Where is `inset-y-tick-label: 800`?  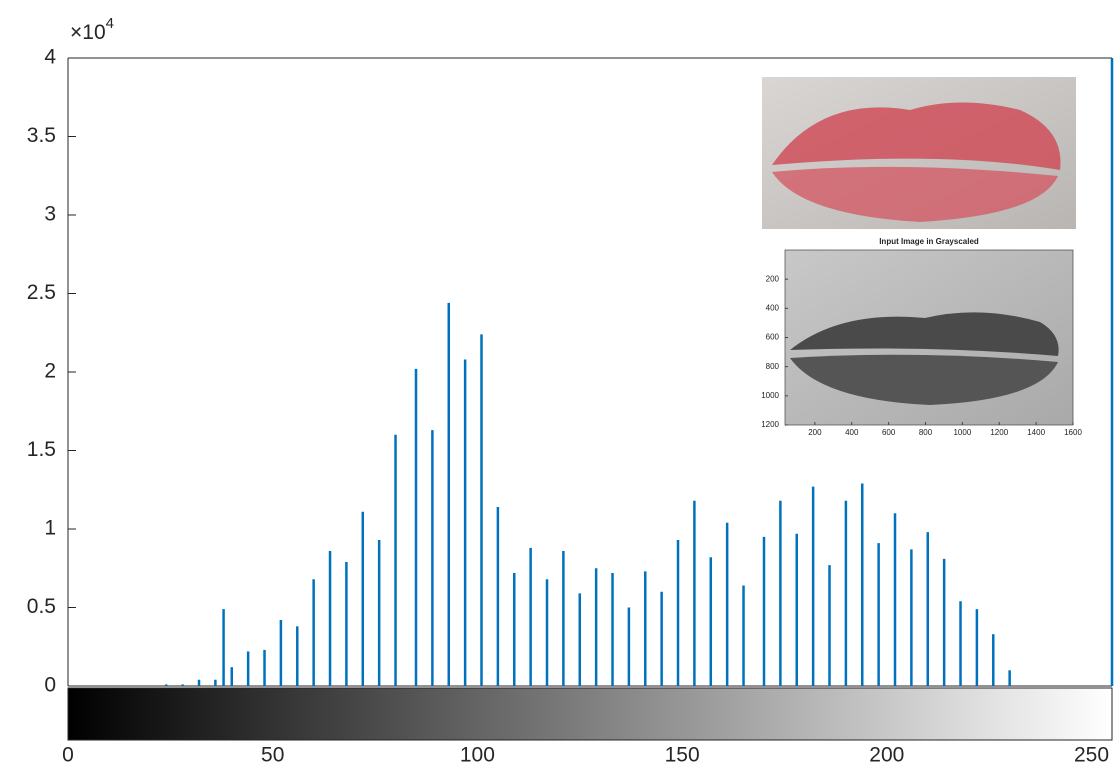 inset-y-tick-label: 800 is located at coordinates (773, 366).